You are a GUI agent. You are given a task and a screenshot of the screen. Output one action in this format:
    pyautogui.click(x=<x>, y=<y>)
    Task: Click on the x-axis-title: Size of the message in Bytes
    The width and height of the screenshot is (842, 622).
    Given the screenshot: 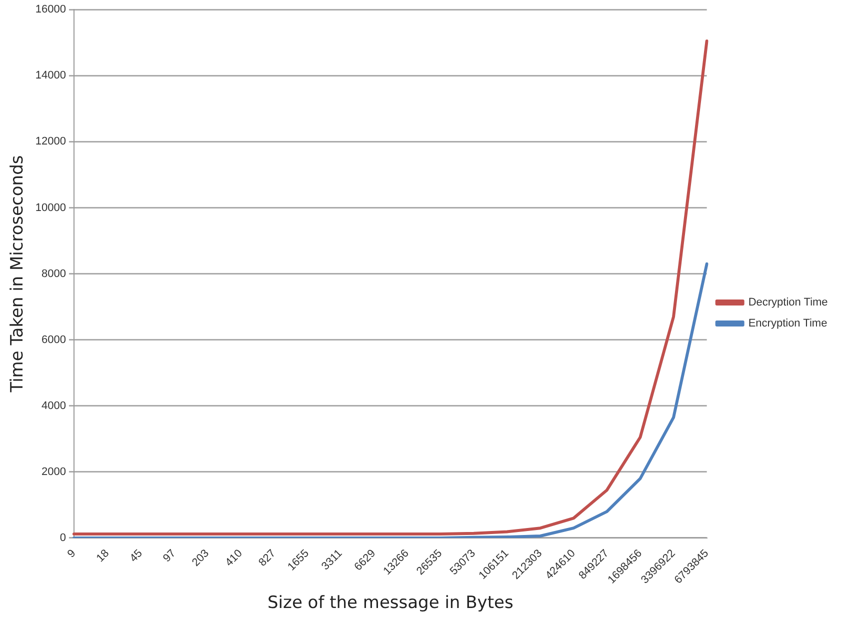 What is the action you would take?
    pyautogui.click(x=391, y=603)
    